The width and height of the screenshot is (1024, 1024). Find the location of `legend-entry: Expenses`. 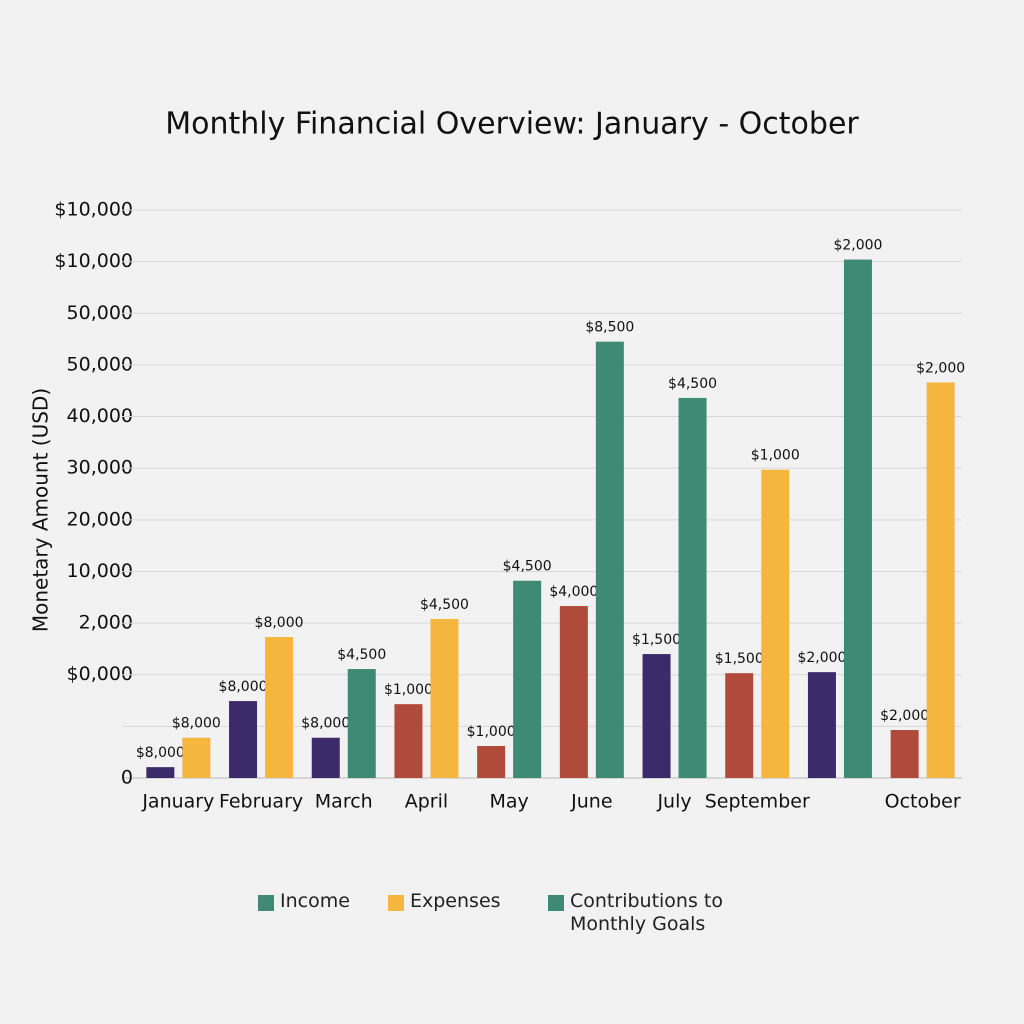

legend-entry: Expenses is located at coordinates (455, 901).